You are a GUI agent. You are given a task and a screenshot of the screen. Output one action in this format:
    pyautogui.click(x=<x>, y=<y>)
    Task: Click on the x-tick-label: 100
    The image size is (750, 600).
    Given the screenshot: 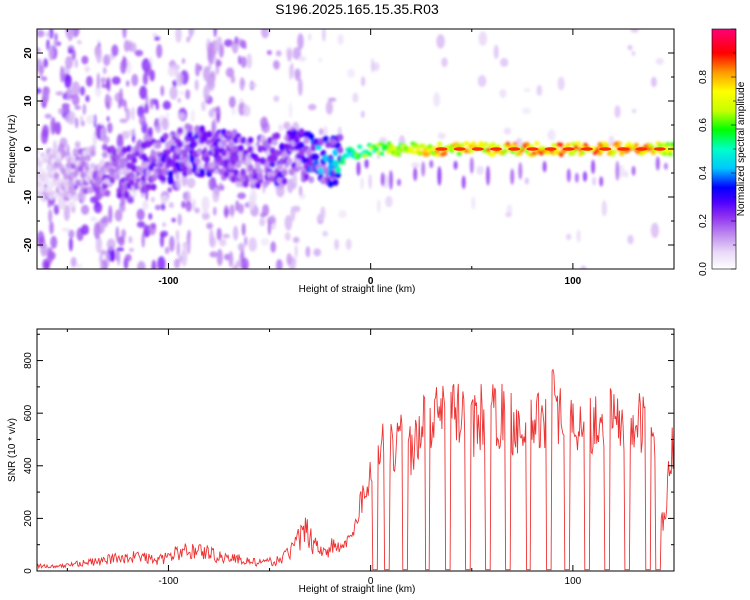 What is the action you would take?
    pyautogui.click(x=573, y=281)
    